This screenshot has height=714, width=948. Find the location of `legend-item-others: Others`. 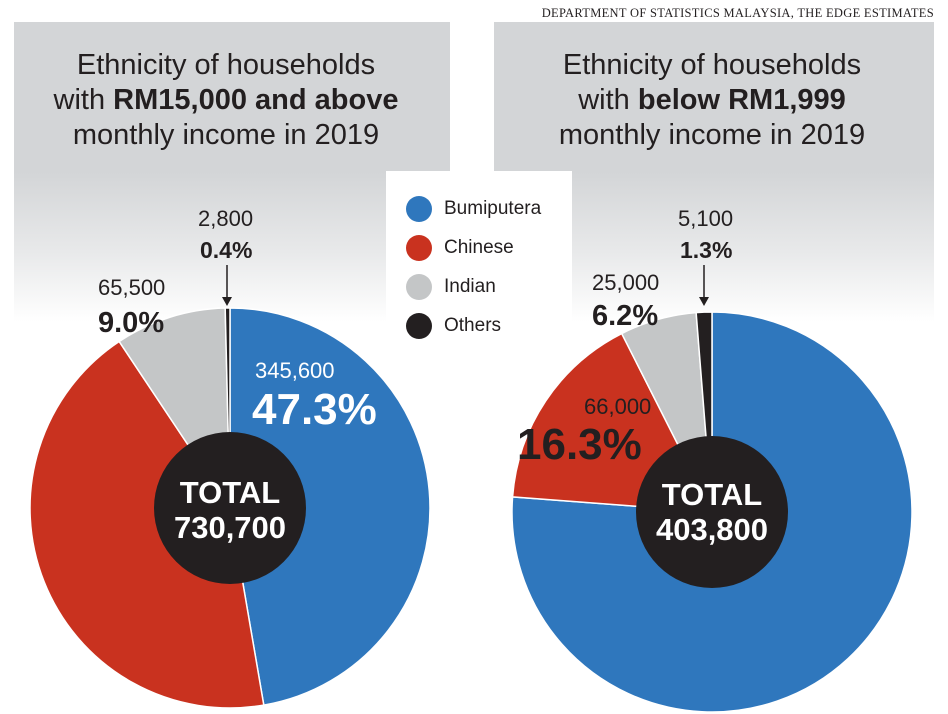

legend-item-others: Others is located at coordinates (453, 326).